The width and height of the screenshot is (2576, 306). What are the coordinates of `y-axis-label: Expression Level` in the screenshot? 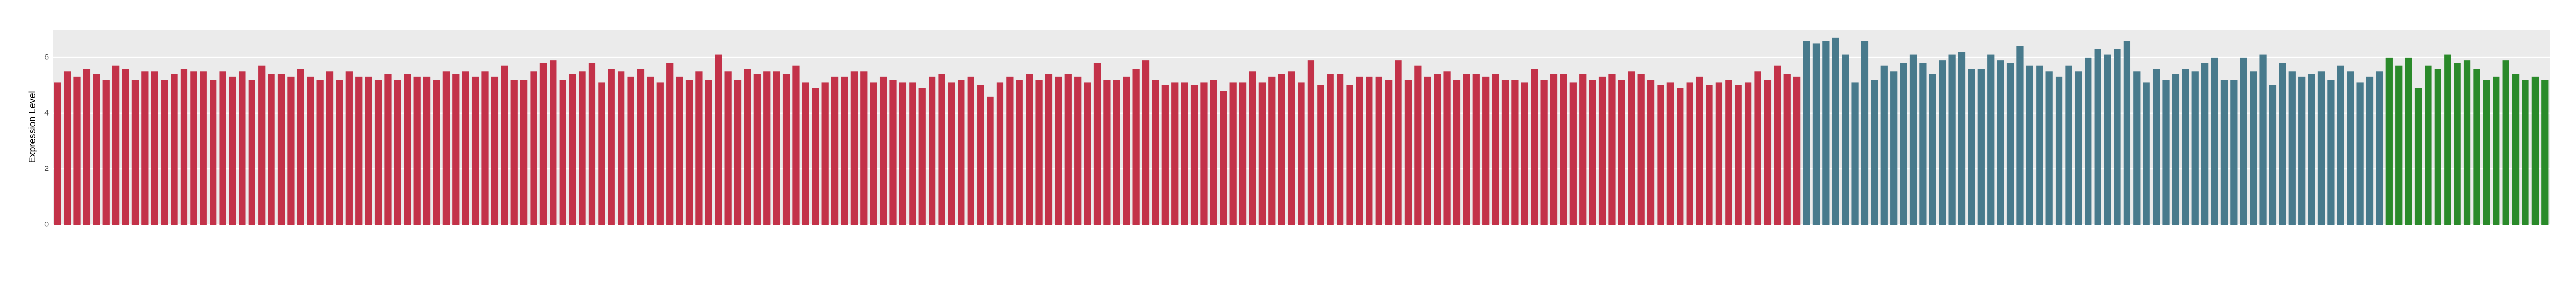 It's located at (32, 127).